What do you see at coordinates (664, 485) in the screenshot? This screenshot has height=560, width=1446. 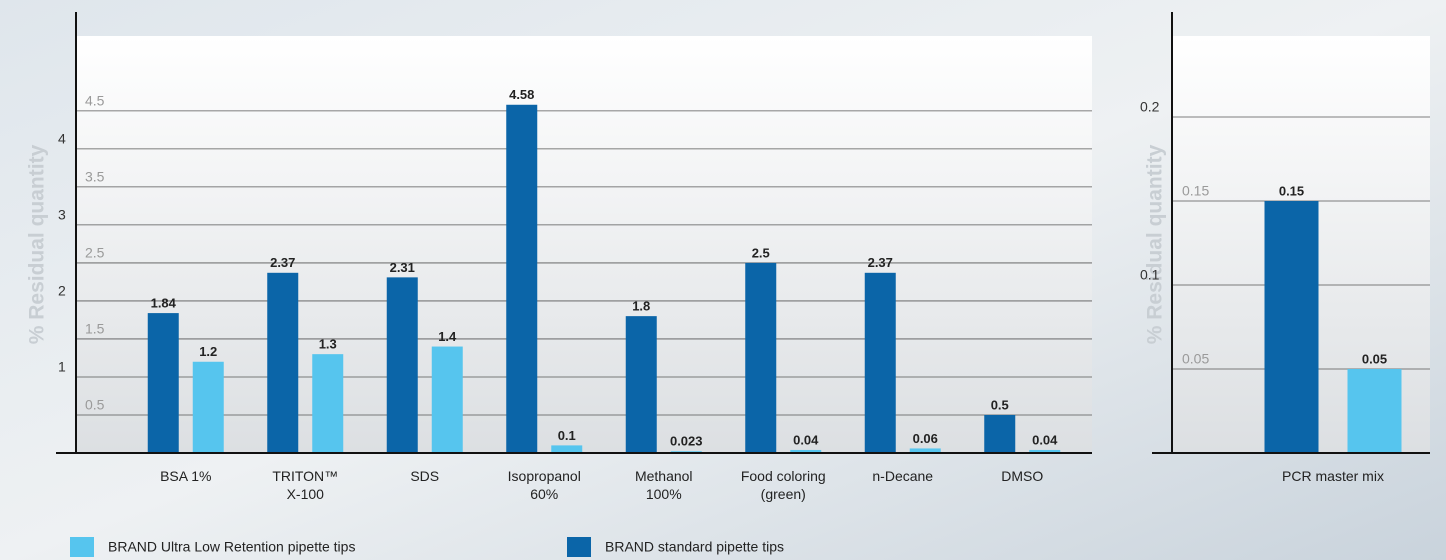 I see `x-tick-label: Methanol 100%` at bounding box center [664, 485].